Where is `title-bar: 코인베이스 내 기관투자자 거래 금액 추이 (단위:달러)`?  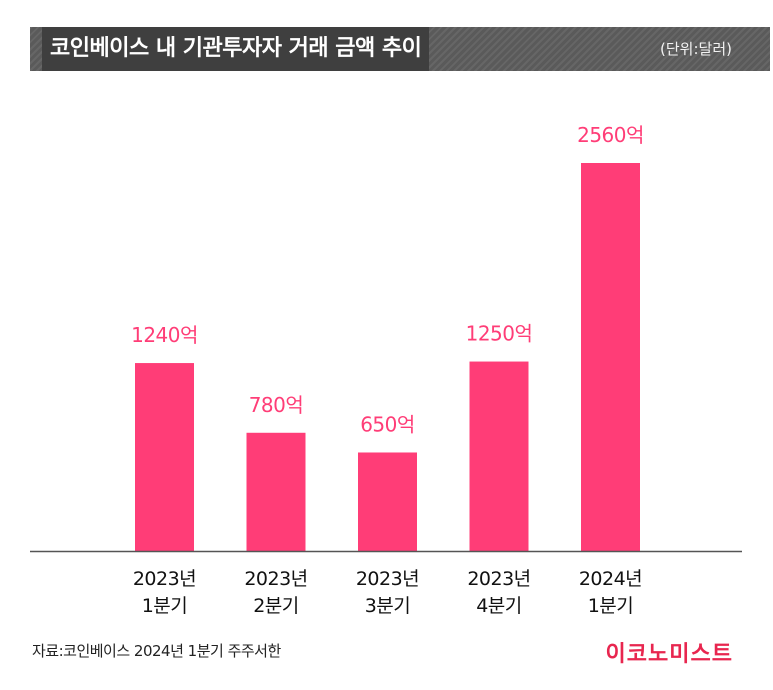
title-bar: 코인베이스 내 기관투자자 거래 금액 추이 (단위:달러) is located at coordinates (400, 49).